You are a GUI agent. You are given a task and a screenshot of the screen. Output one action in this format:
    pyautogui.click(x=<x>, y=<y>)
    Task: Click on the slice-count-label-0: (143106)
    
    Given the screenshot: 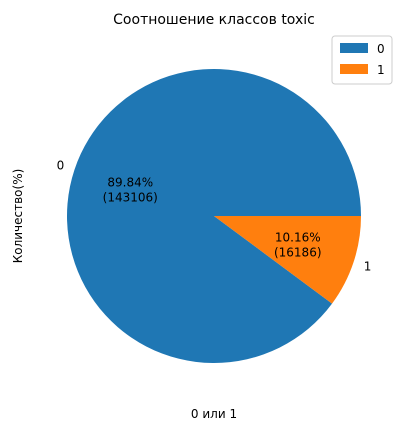 What is the action you would take?
    pyautogui.click(x=130, y=197)
    